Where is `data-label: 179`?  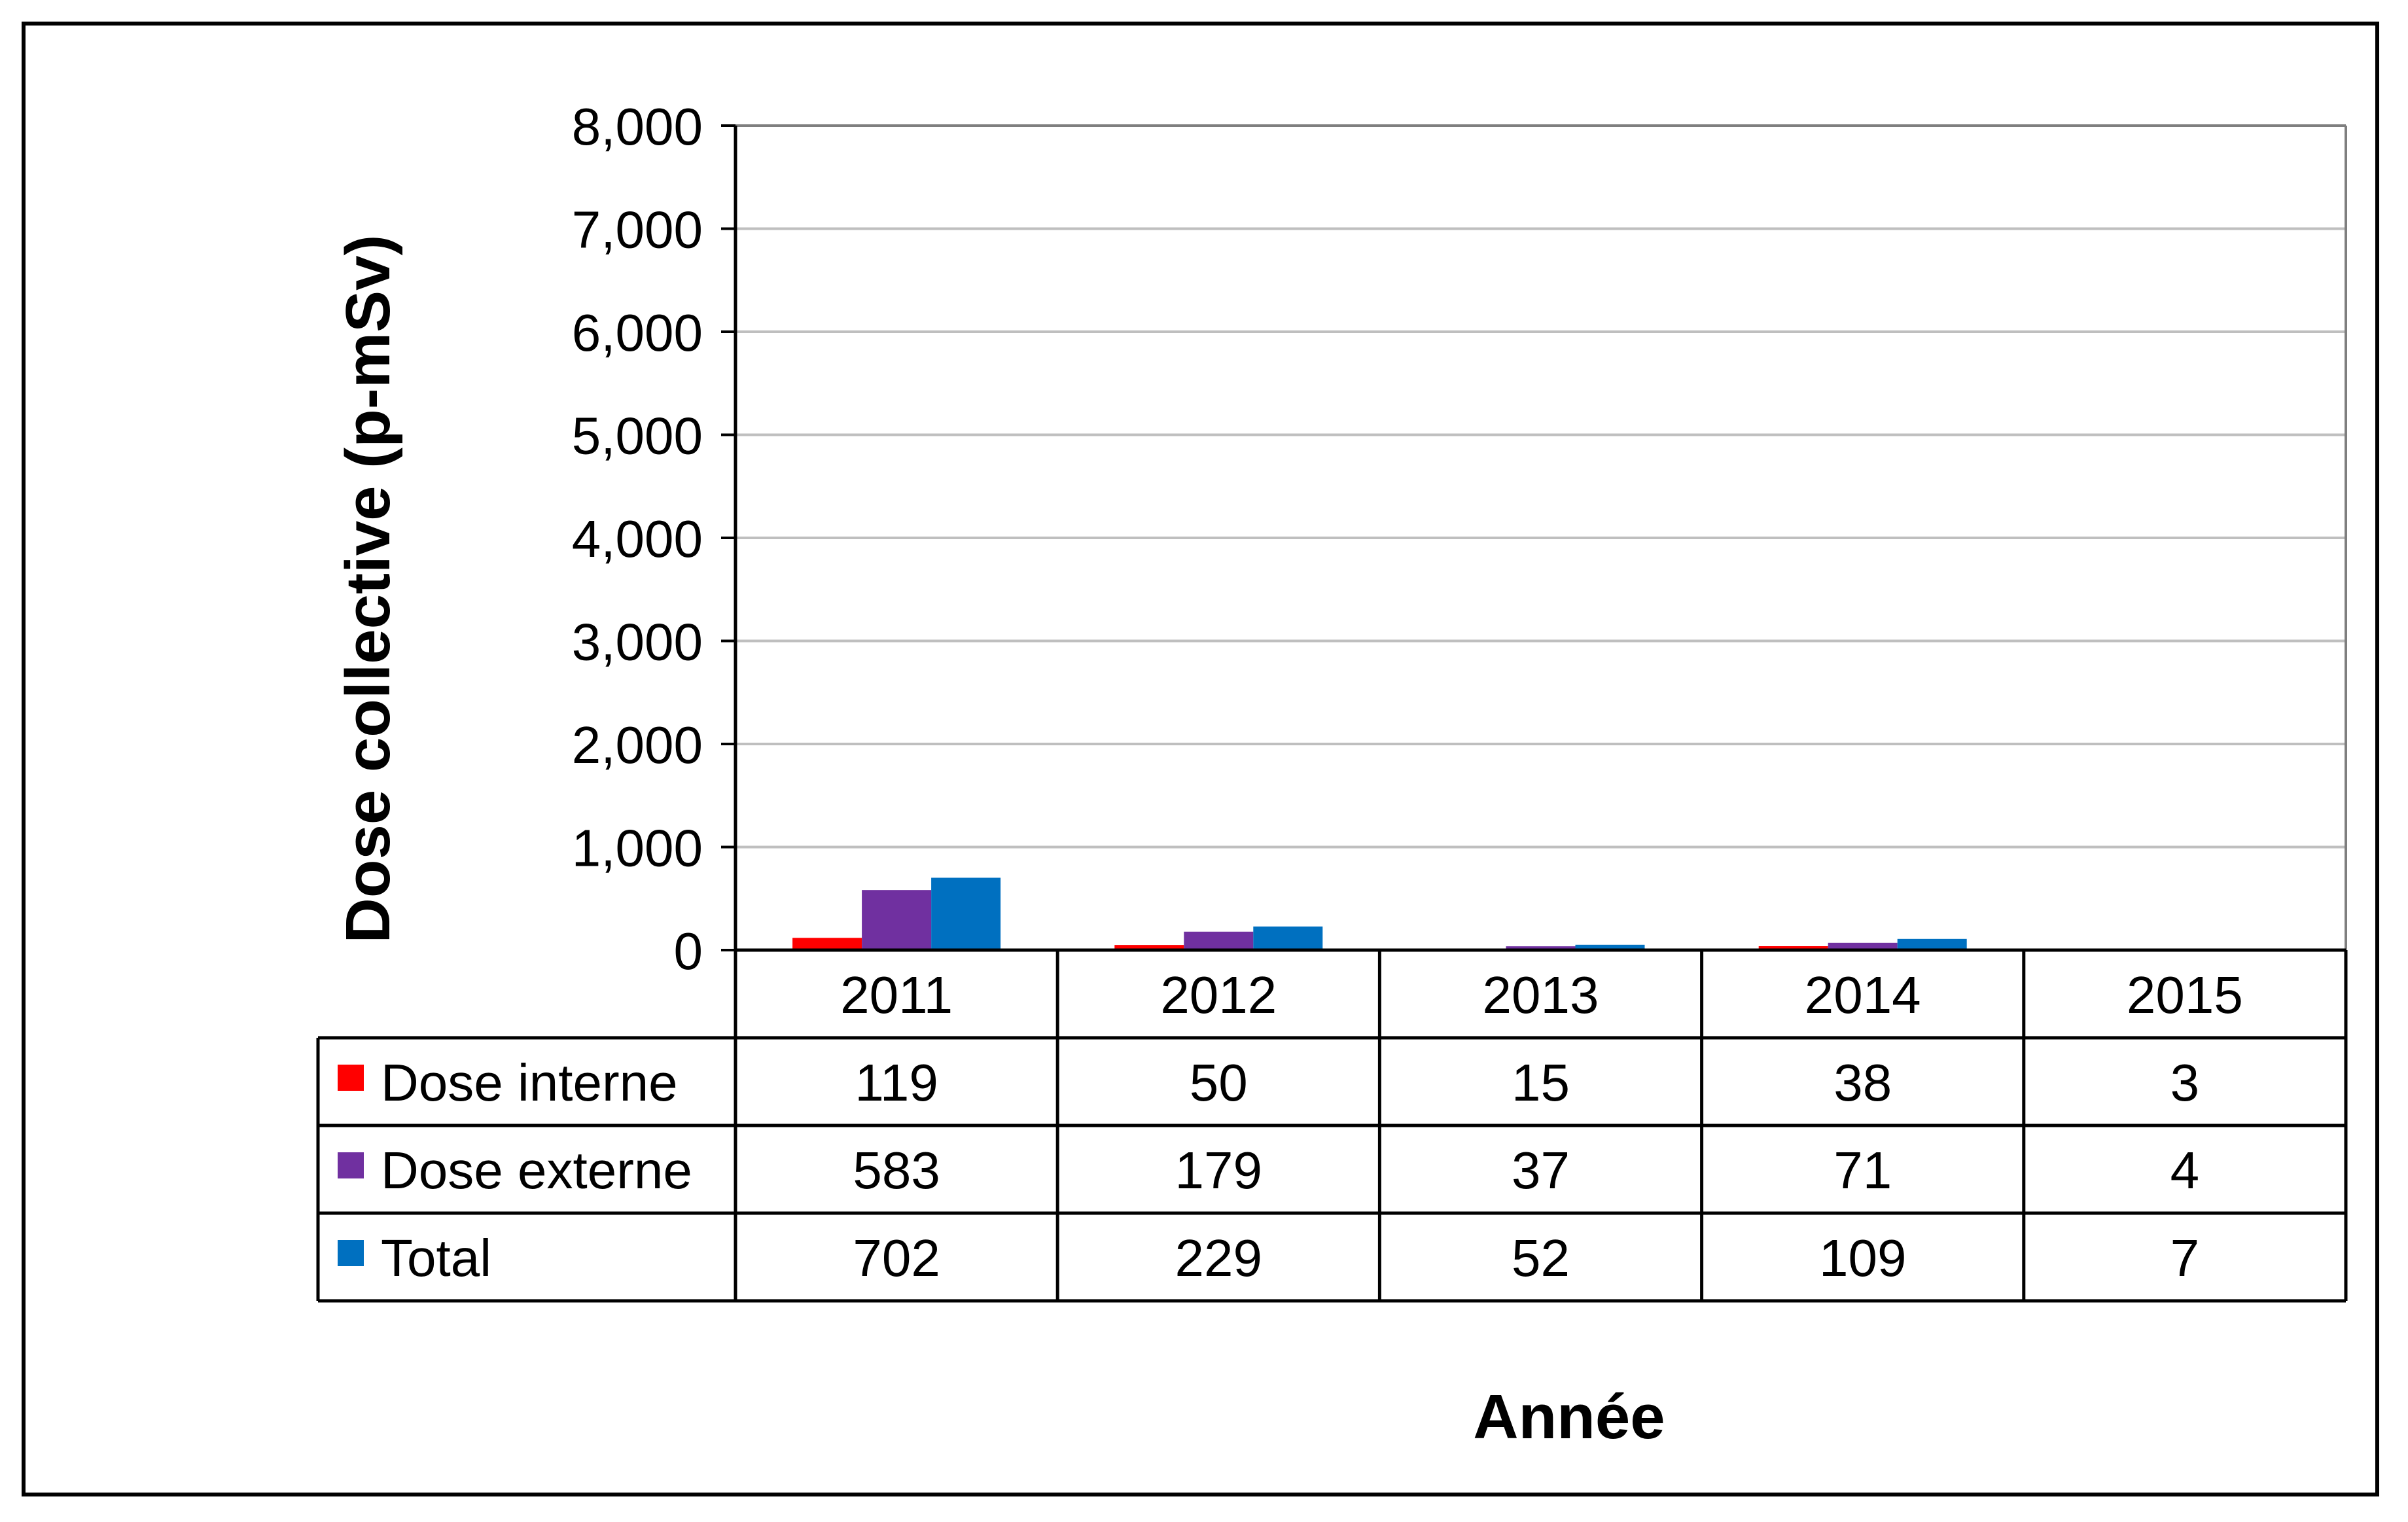
data-label: 179 is located at coordinates (1218, 1170).